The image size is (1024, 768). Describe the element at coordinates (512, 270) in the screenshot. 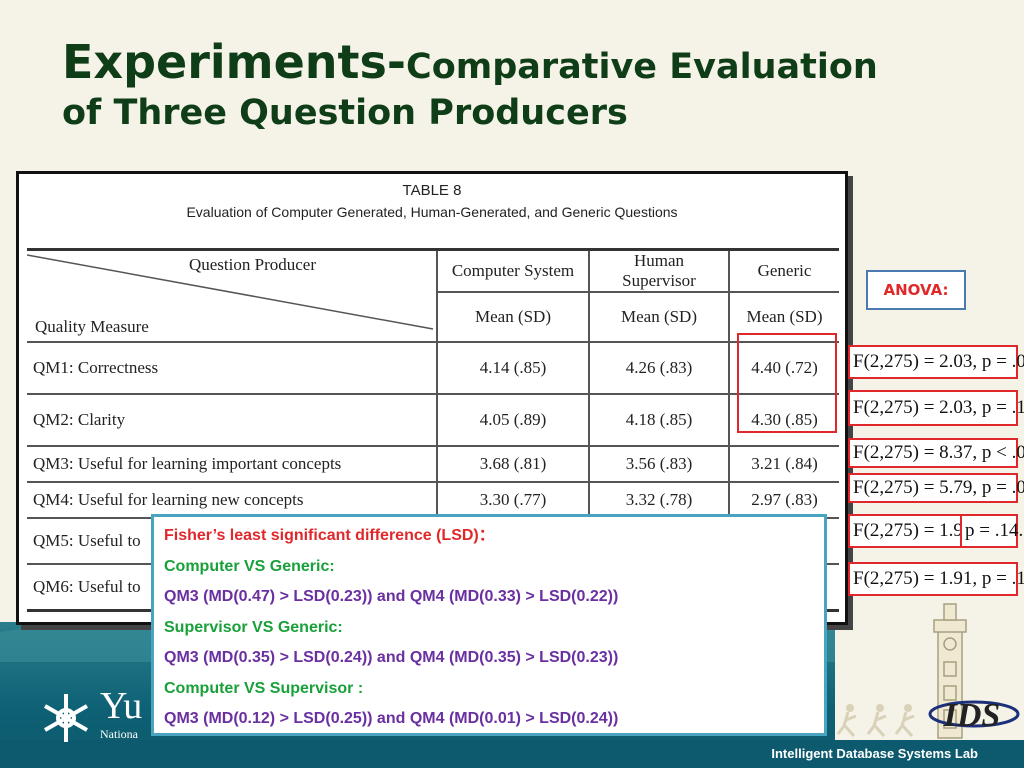

I see `col-header-computer: Computer System` at that location.